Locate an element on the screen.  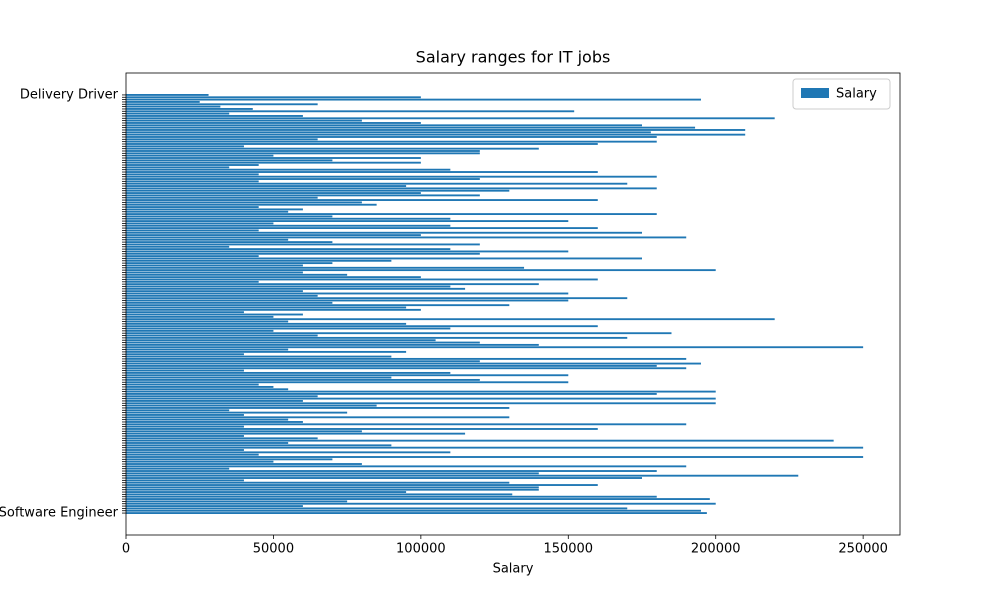
x-tick-label: 50000 is located at coordinates (273, 549).